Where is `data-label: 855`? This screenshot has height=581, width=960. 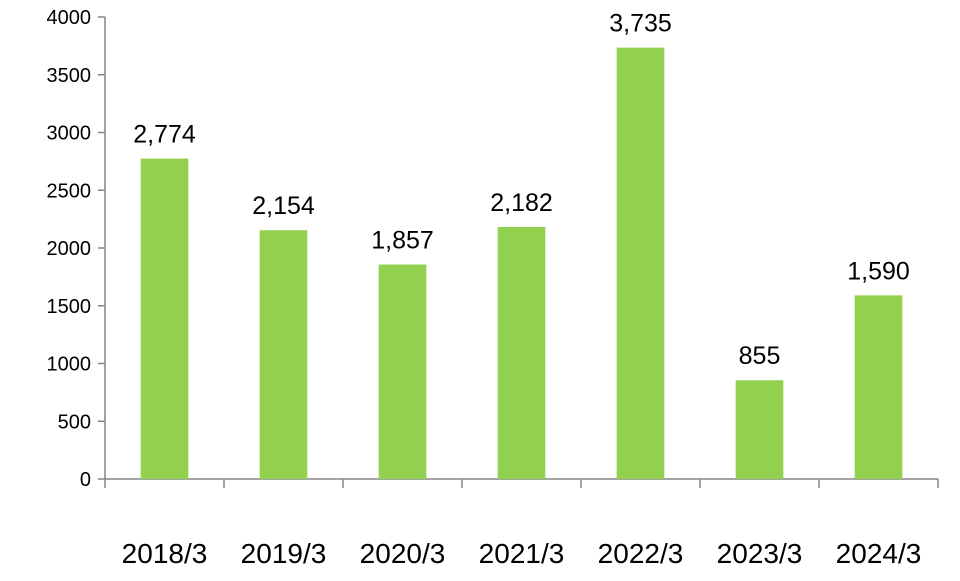
data-label: 855 is located at coordinates (760, 356).